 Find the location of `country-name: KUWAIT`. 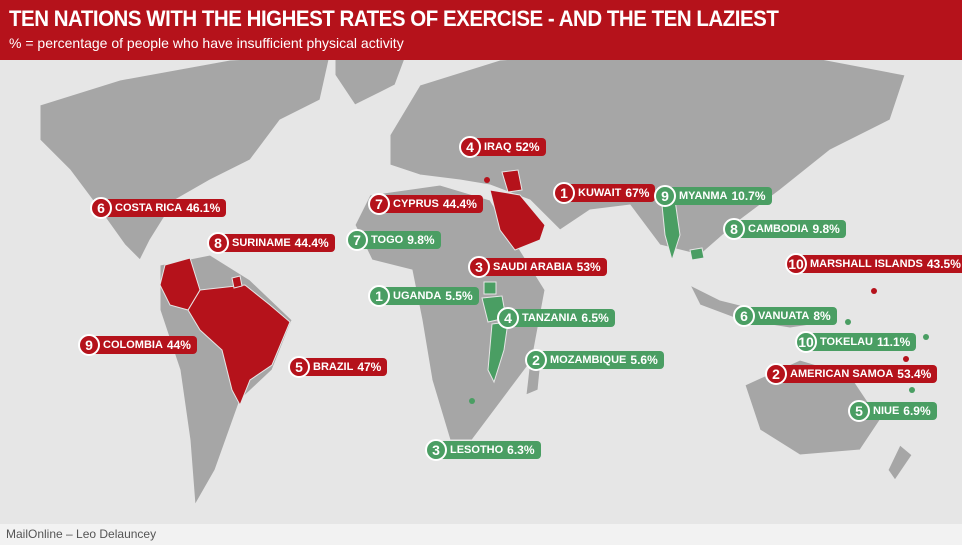

country-name: KUWAIT is located at coordinates (600, 193).